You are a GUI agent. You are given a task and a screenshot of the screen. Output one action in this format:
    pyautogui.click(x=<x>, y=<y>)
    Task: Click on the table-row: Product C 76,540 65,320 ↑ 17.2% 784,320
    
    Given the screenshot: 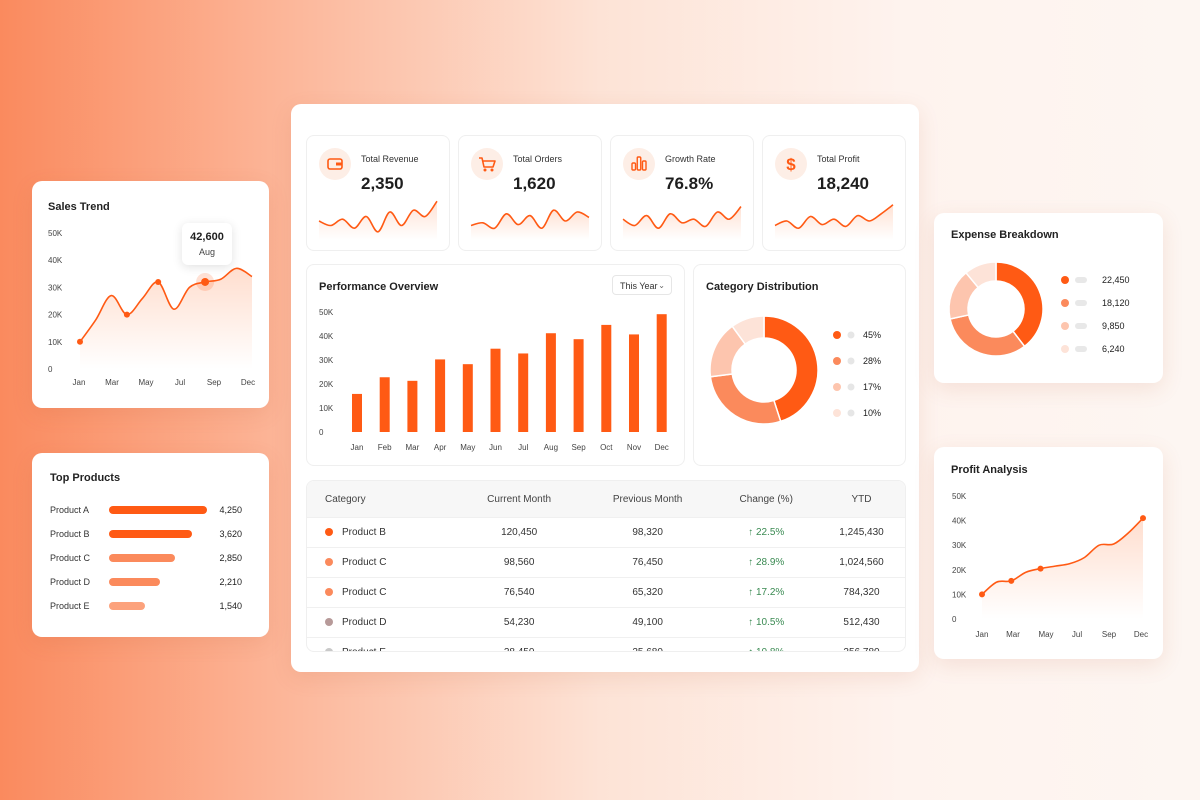 What is the action you would take?
    pyautogui.click(x=606, y=592)
    